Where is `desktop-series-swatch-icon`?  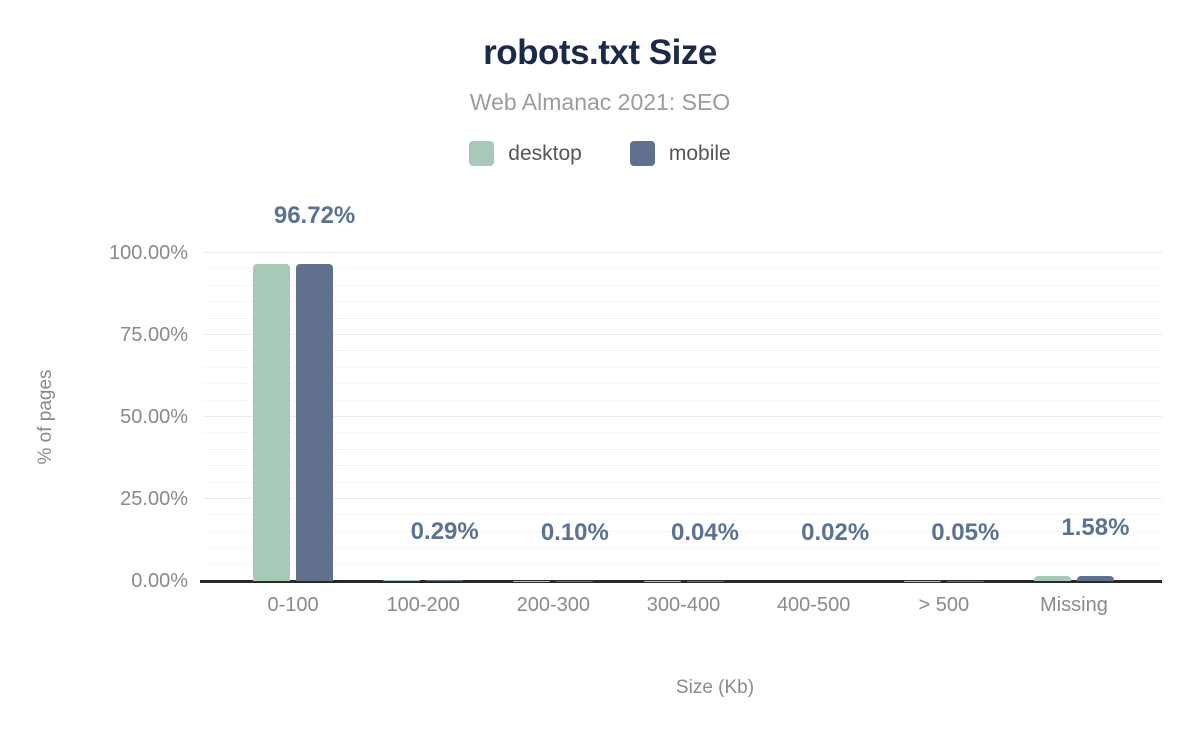
desktop-series-swatch-icon is located at coordinates (482, 153).